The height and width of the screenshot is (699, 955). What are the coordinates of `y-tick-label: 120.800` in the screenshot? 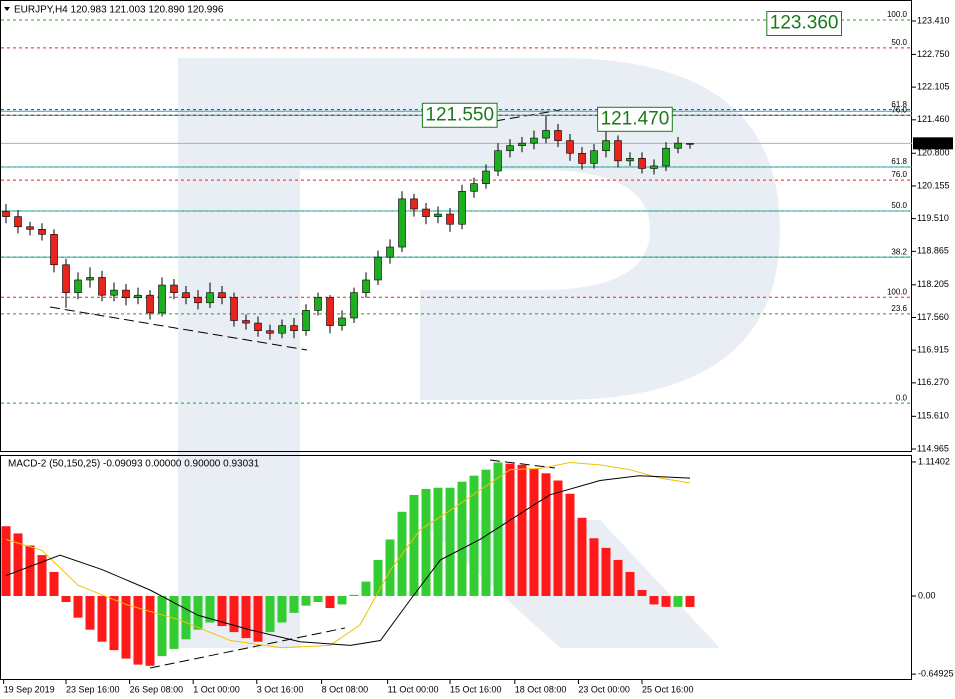 It's located at (933, 153).